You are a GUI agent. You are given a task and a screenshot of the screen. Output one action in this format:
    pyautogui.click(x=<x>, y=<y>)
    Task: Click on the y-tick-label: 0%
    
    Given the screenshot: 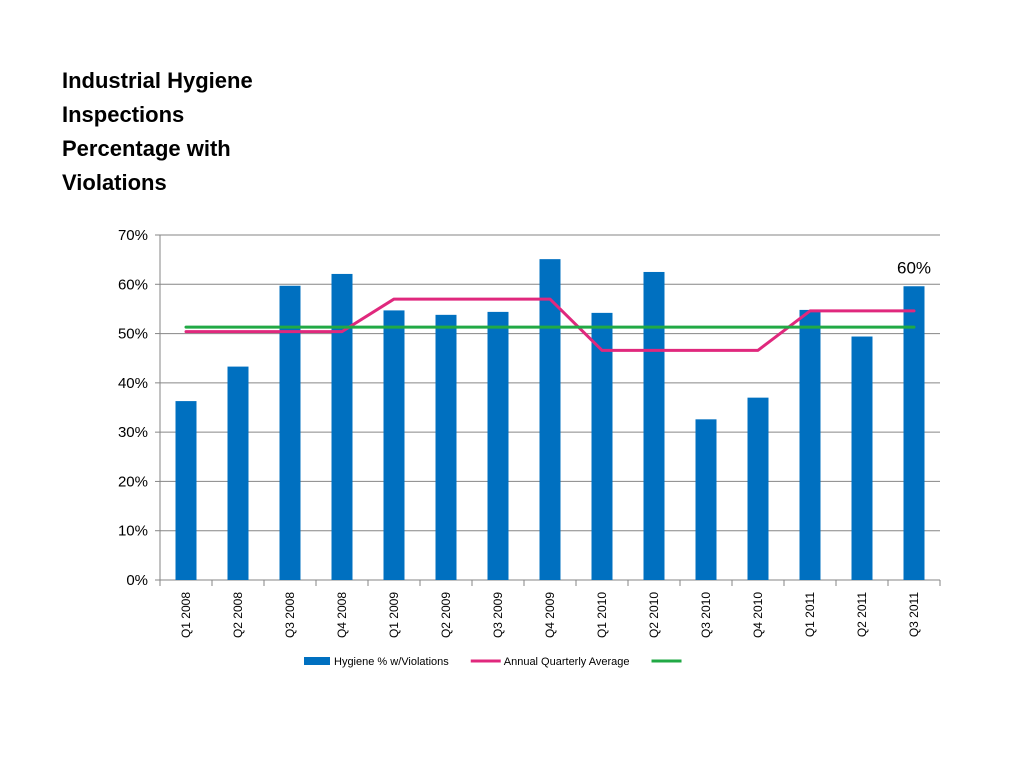 What is the action you would take?
    pyautogui.click(x=137, y=580)
    